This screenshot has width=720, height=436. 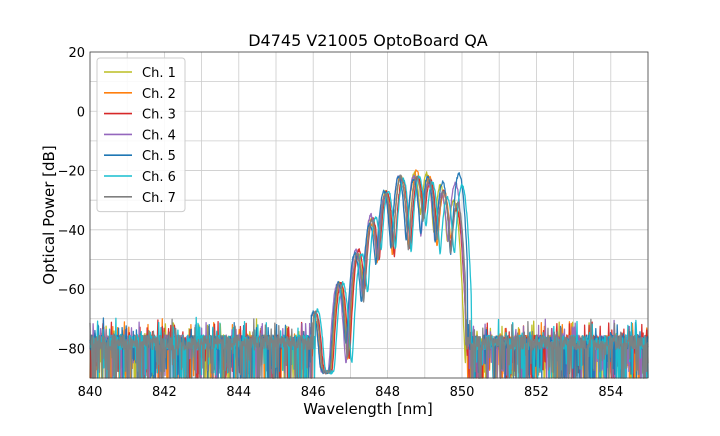 I want to click on y-axis-label: Optical Power [dB], so click(x=49, y=214).